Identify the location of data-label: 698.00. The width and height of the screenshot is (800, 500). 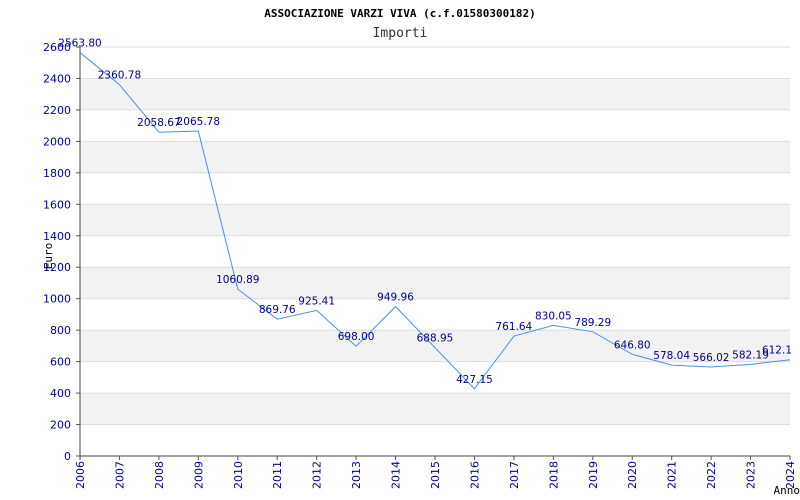
(356, 337).